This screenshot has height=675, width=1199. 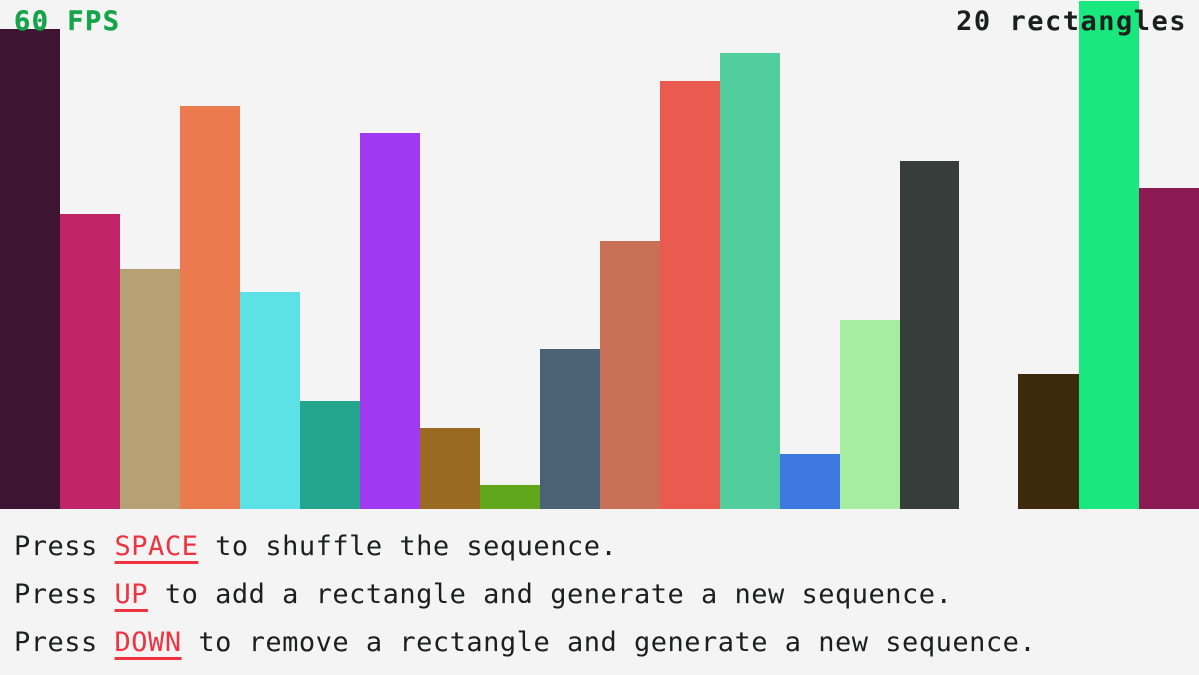 I want to click on rectangle-count-label: 20 rectangles, so click(x=1071, y=21).